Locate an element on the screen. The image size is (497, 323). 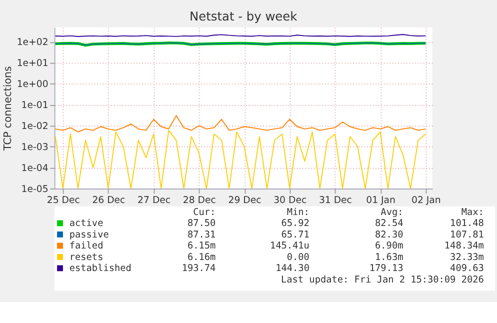
y-tick-label: 1e+02 is located at coordinates (32, 42).